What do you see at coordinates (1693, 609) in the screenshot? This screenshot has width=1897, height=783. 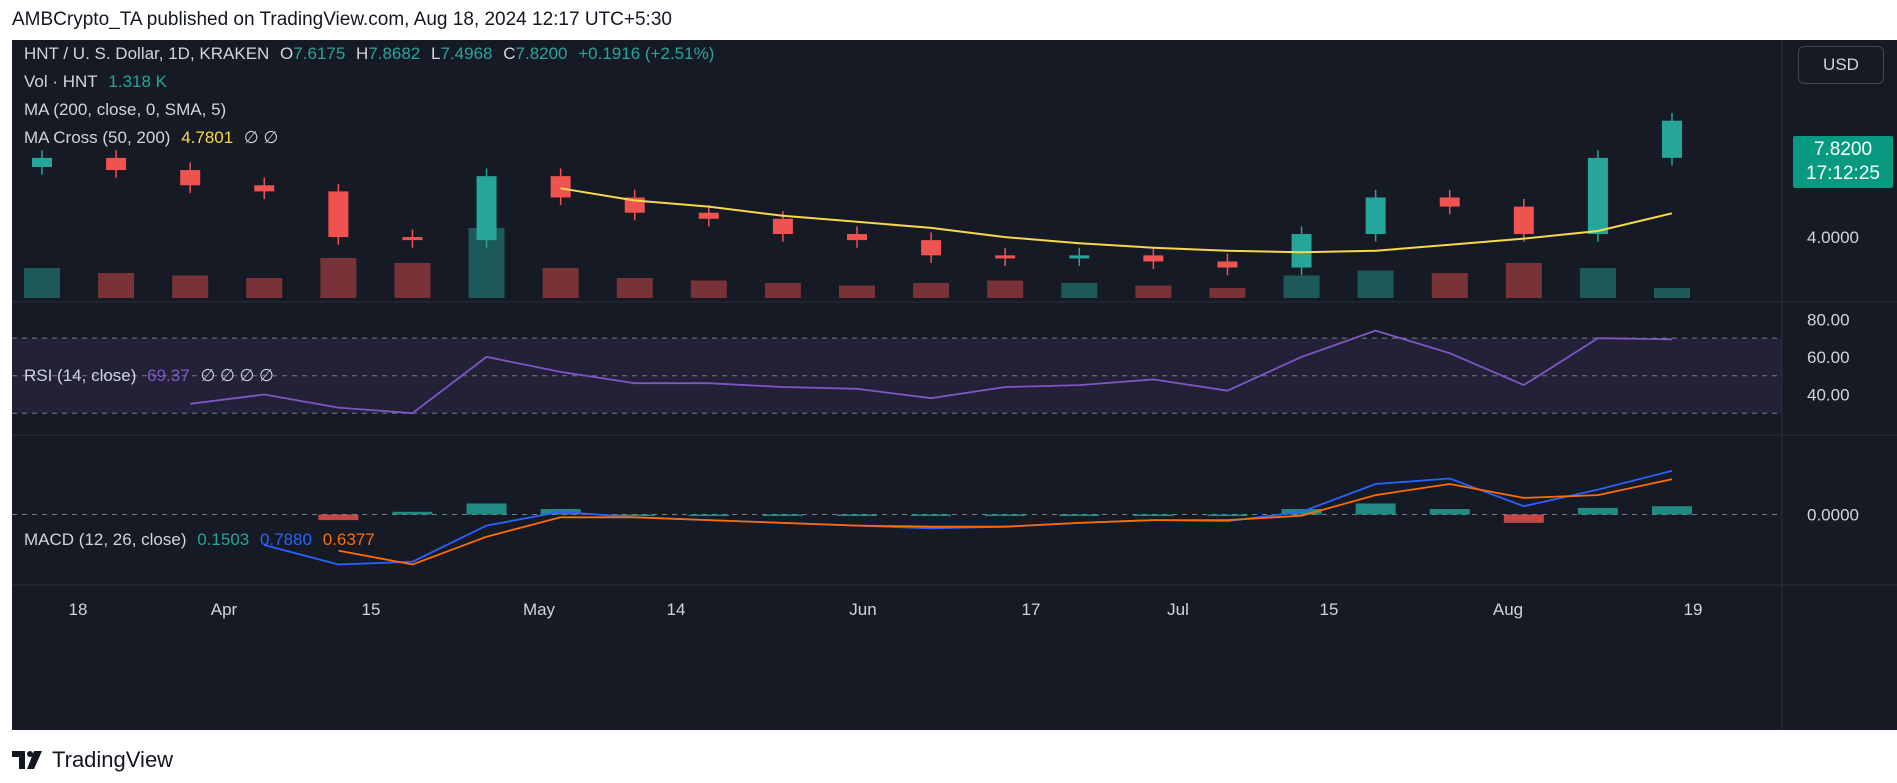 I see `time-axis-label: 19` at bounding box center [1693, 609].